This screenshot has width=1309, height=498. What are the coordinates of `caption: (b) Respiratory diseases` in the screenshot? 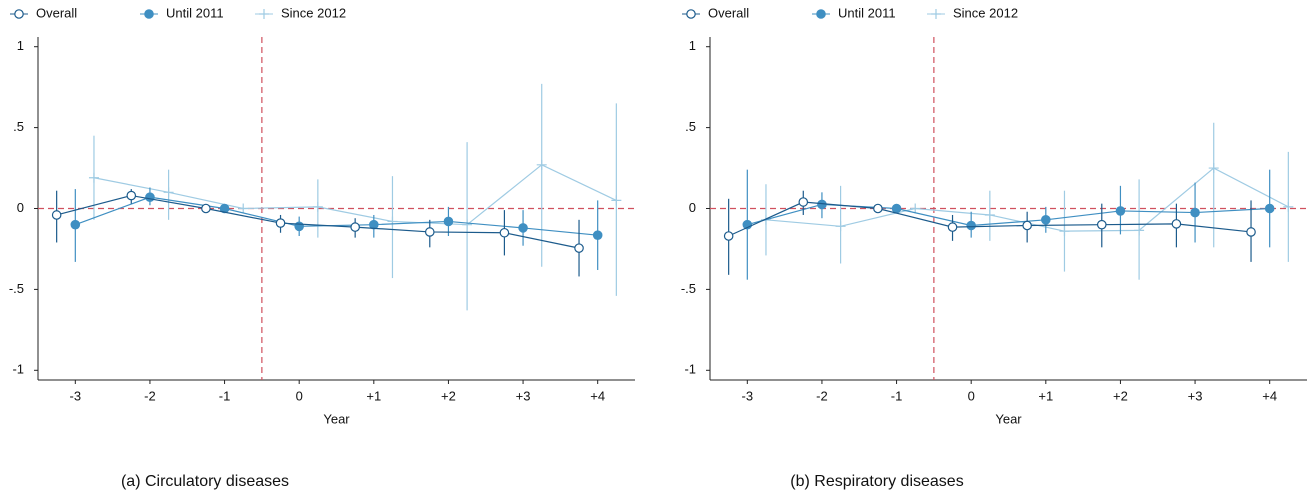 It's located at (876, 481).